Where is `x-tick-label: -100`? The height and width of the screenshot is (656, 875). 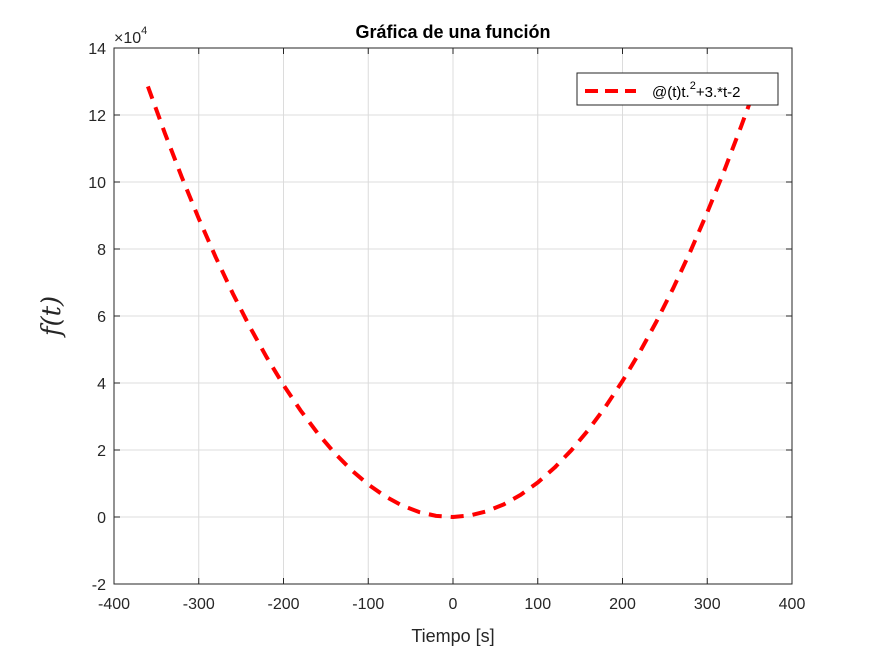 x-tick-label: -100 is located at coordinates (368, 604).